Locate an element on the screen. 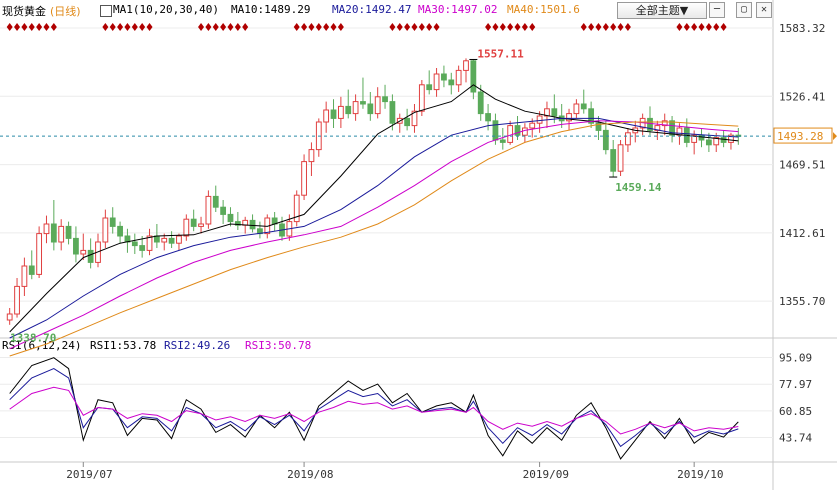 The width and height of the screenshot is (837, 490). rsi-tick-label: 43.74 is located at coordinates (795, 437).